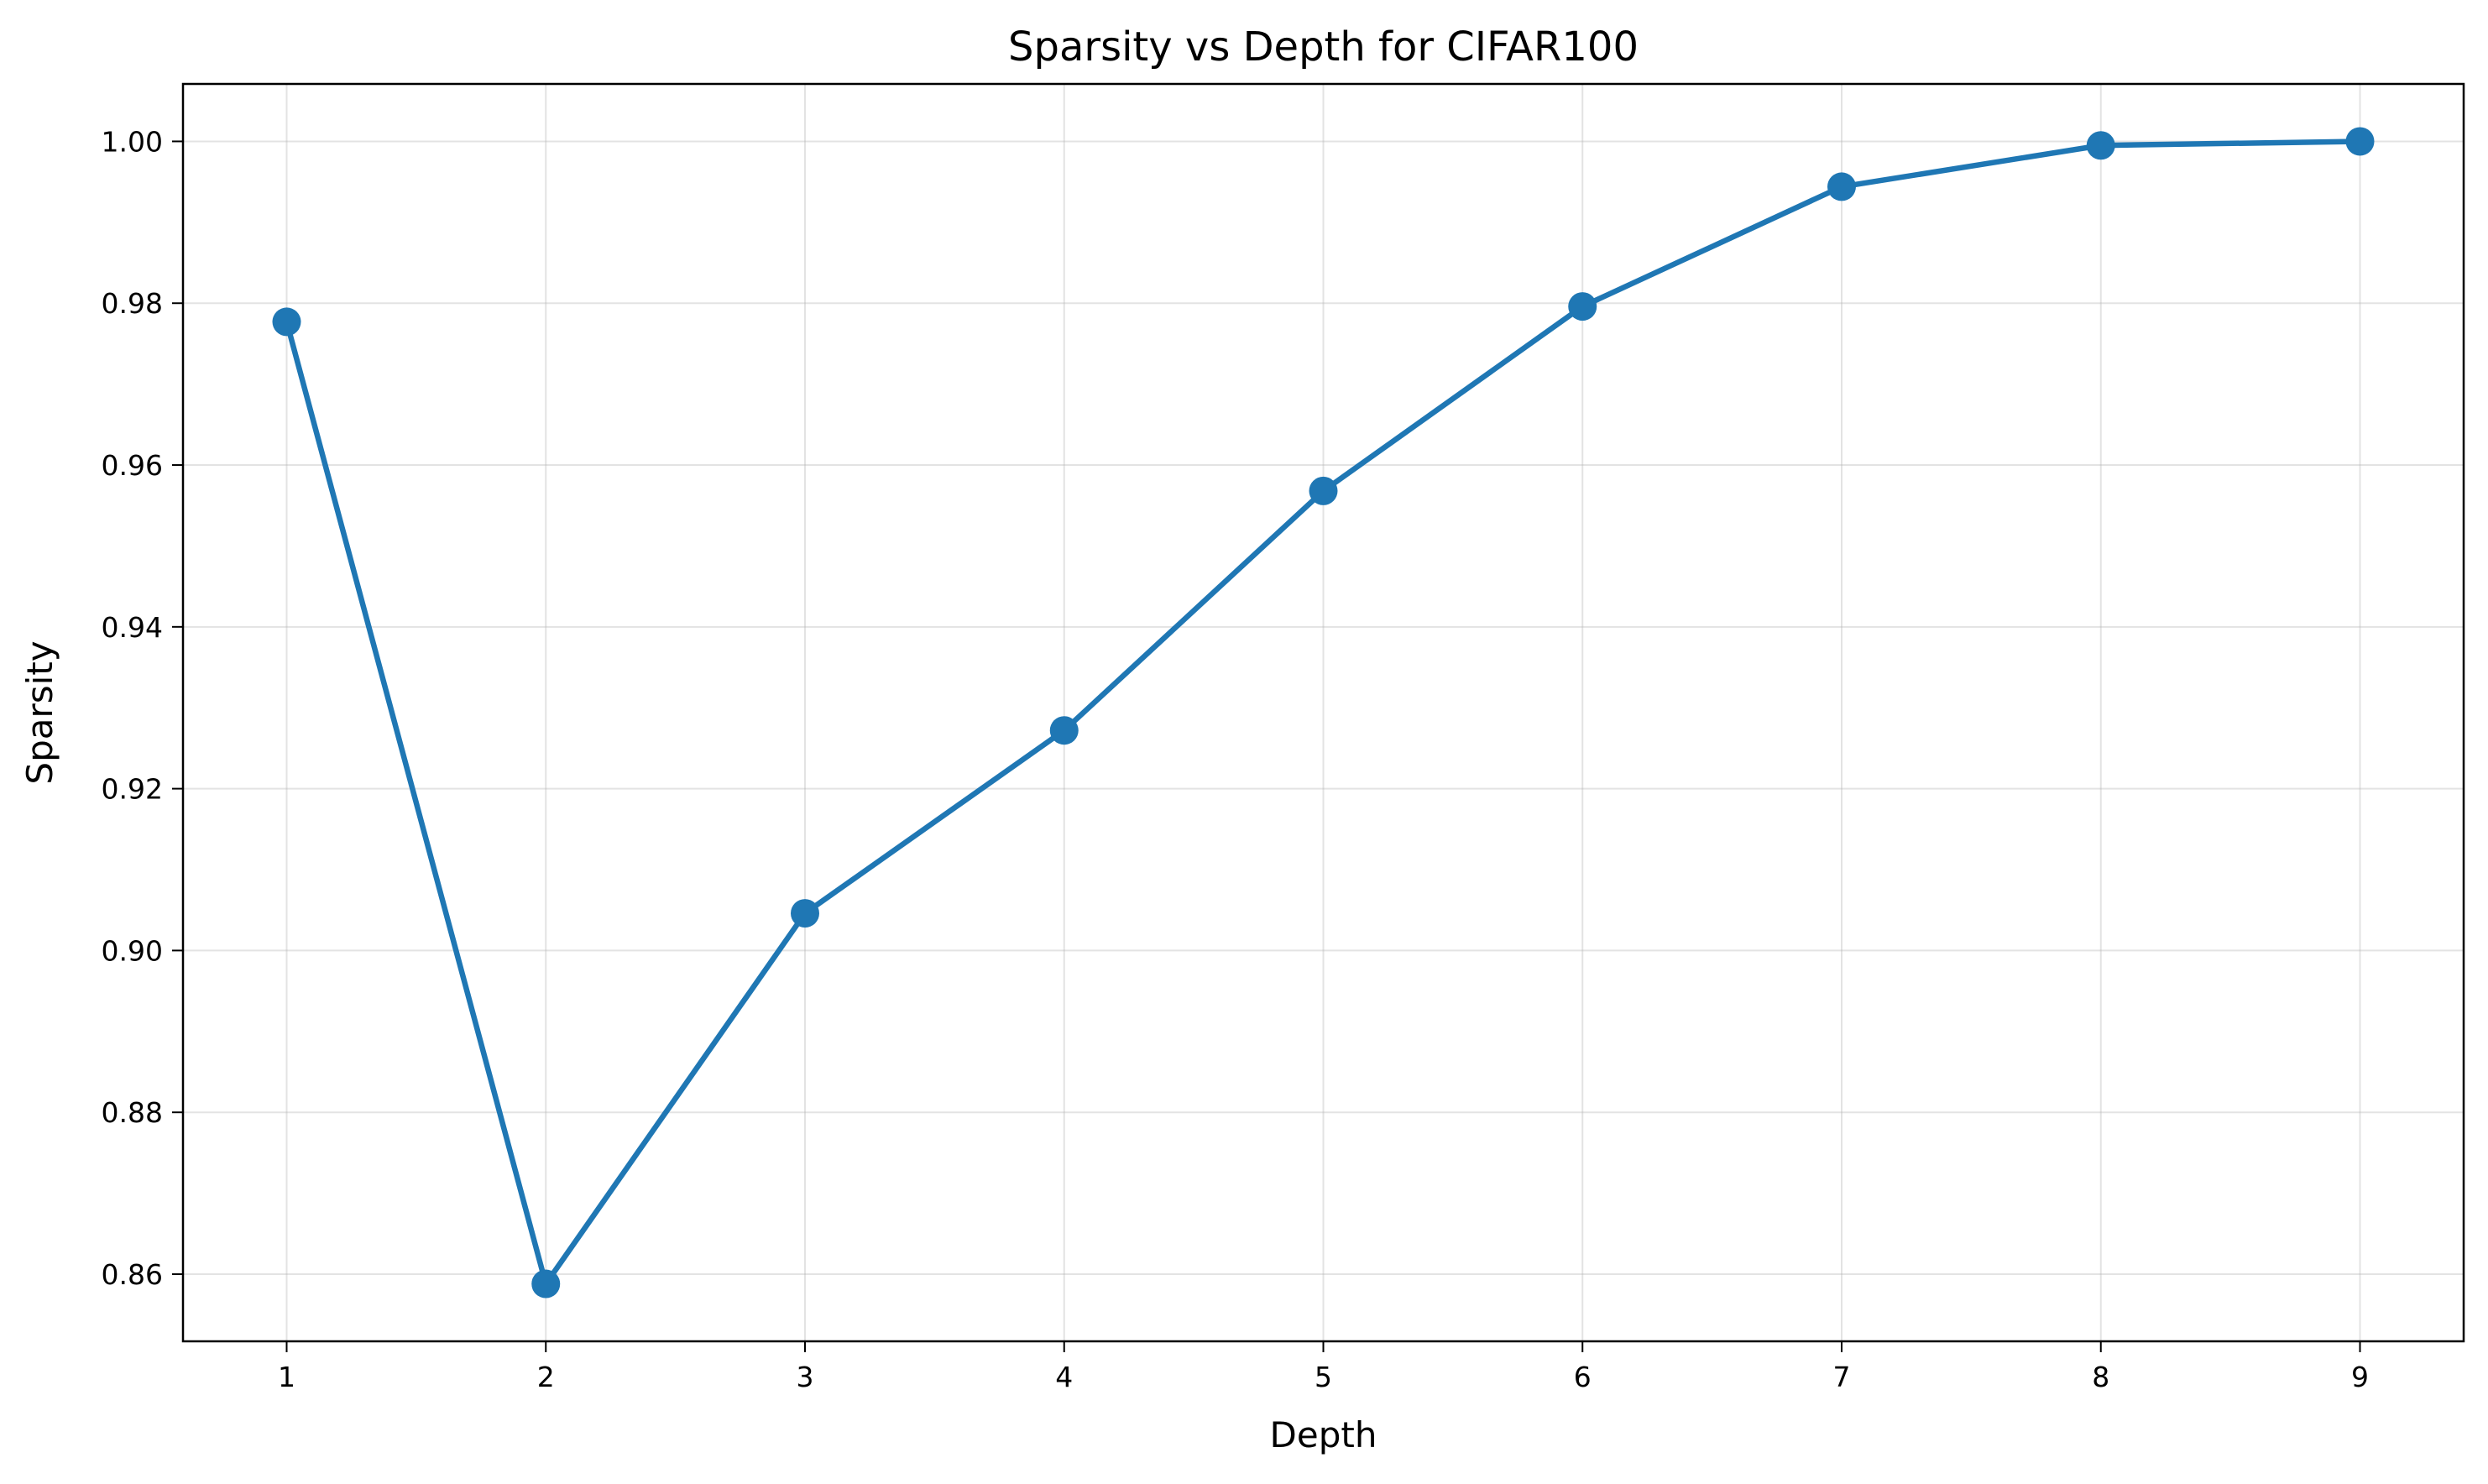 The height and width of the screenshot is (1484, 2488). I want to click on y-tick-label: 0.98, so click(132, 303).